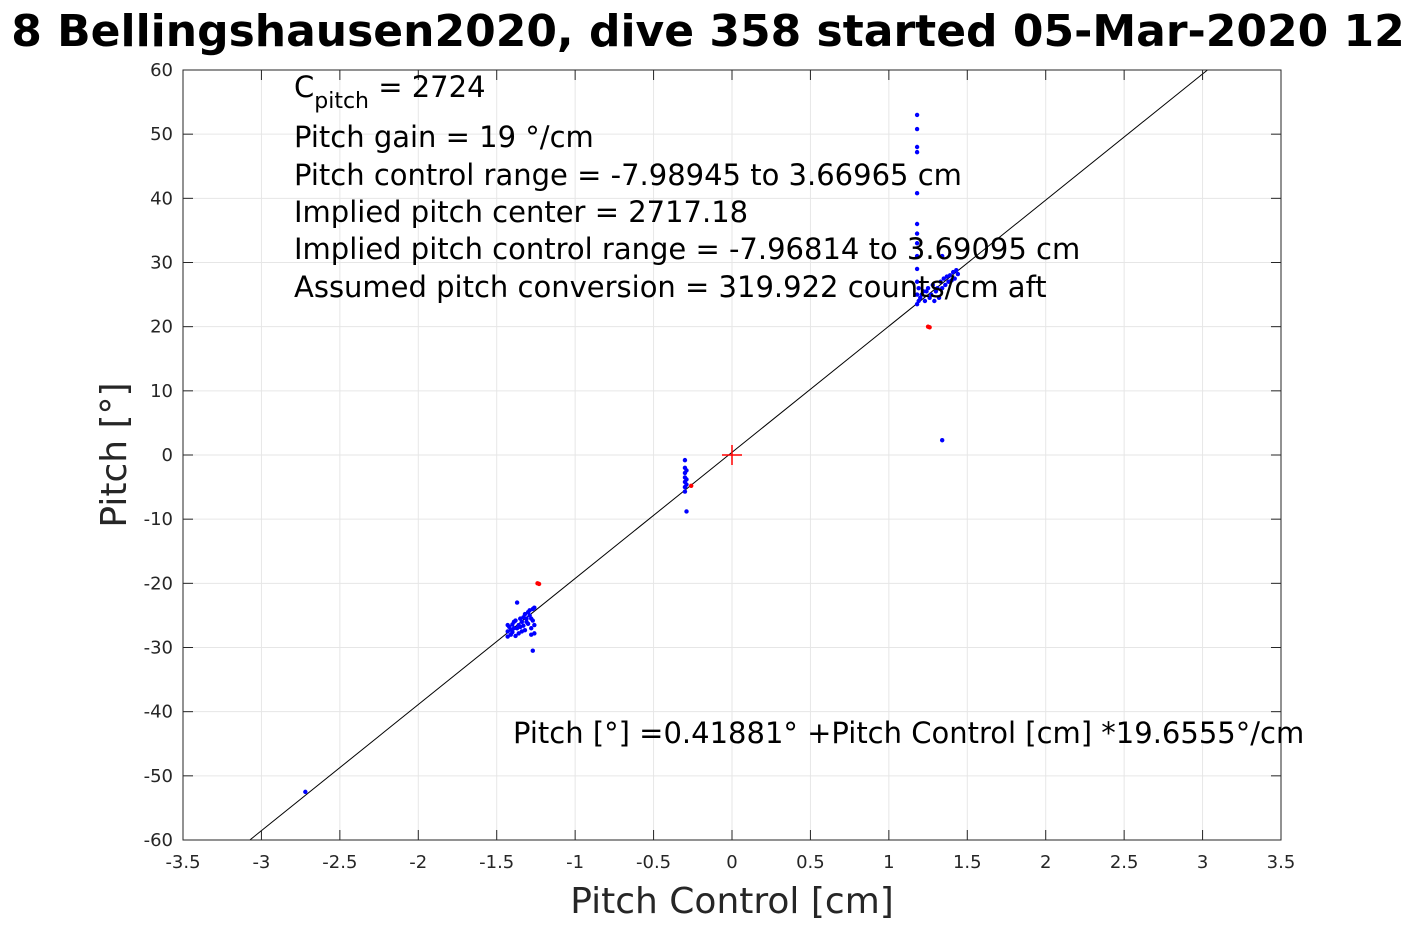 The width and height of the screenshot is (1417, 945). I want to click on x-tick-label: 0.5, so click(810, 862).